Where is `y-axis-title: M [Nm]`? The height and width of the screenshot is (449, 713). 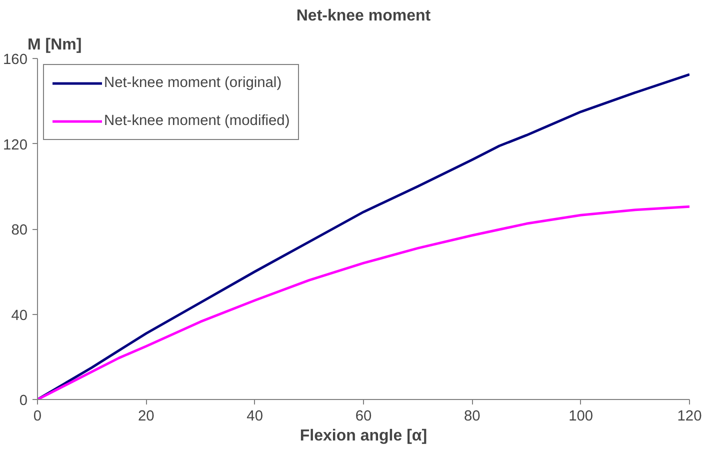 y-axis-title: M [Nm] is located at coordinates (55, 45).